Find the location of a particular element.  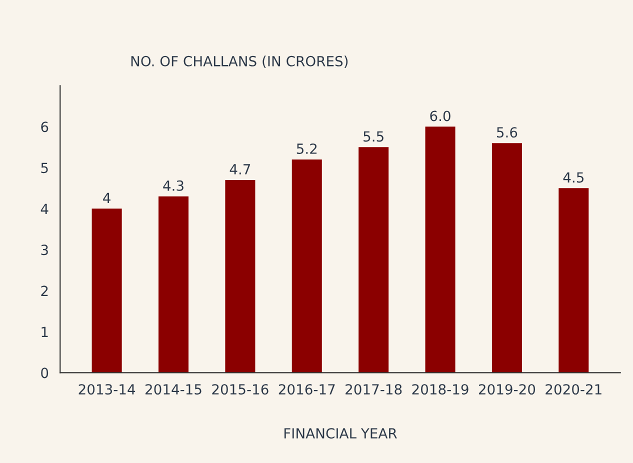

x-tick-label: 2019-20 is located at coordinates (507, 389).